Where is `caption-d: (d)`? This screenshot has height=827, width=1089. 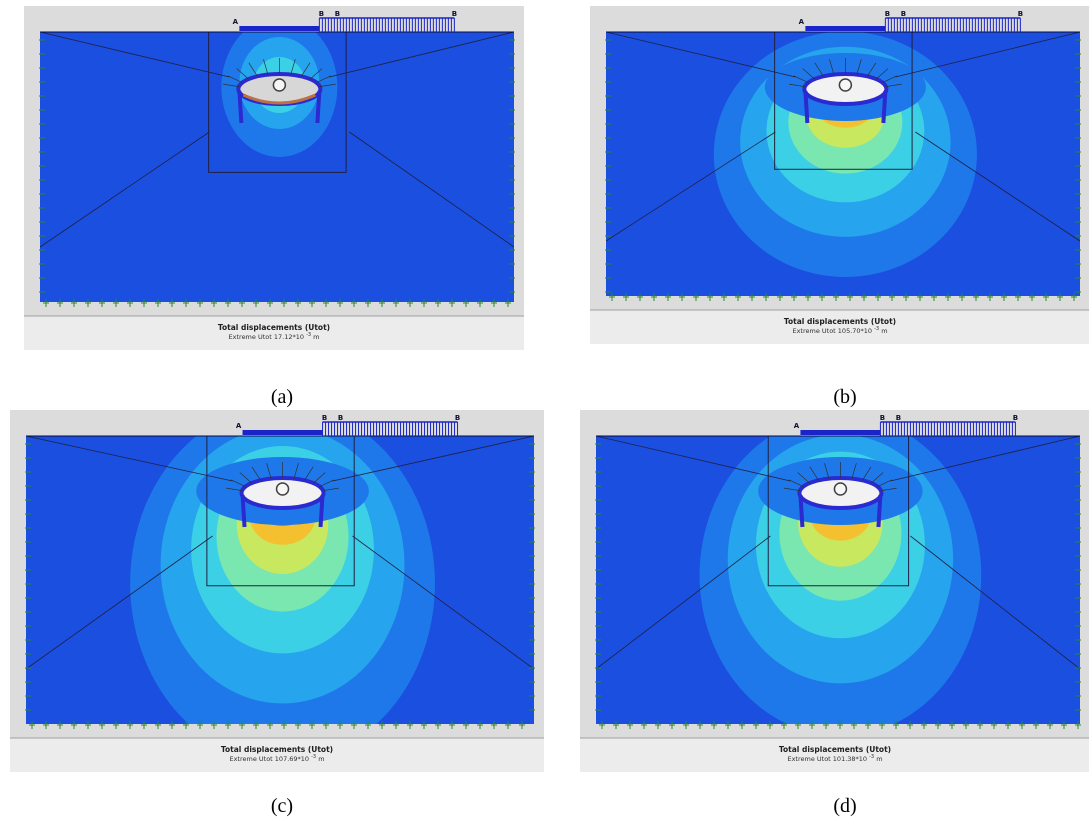
caption-d: (d) is located at coordinates (845, 806).